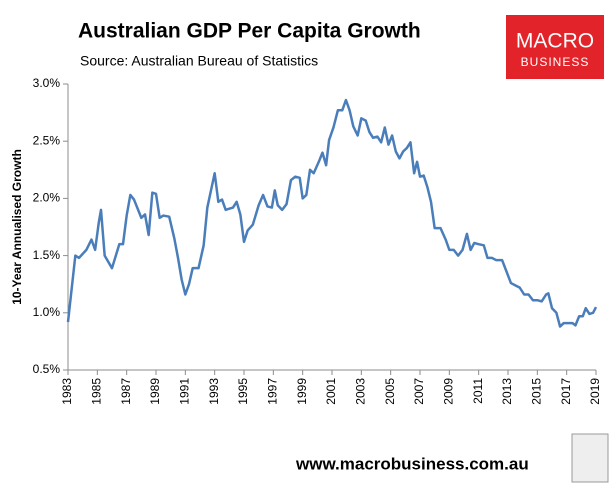 Image resolution: width=616 pixels, height=493 pixels. I want to click on x-tick-label: 2001, so click(331, 391).